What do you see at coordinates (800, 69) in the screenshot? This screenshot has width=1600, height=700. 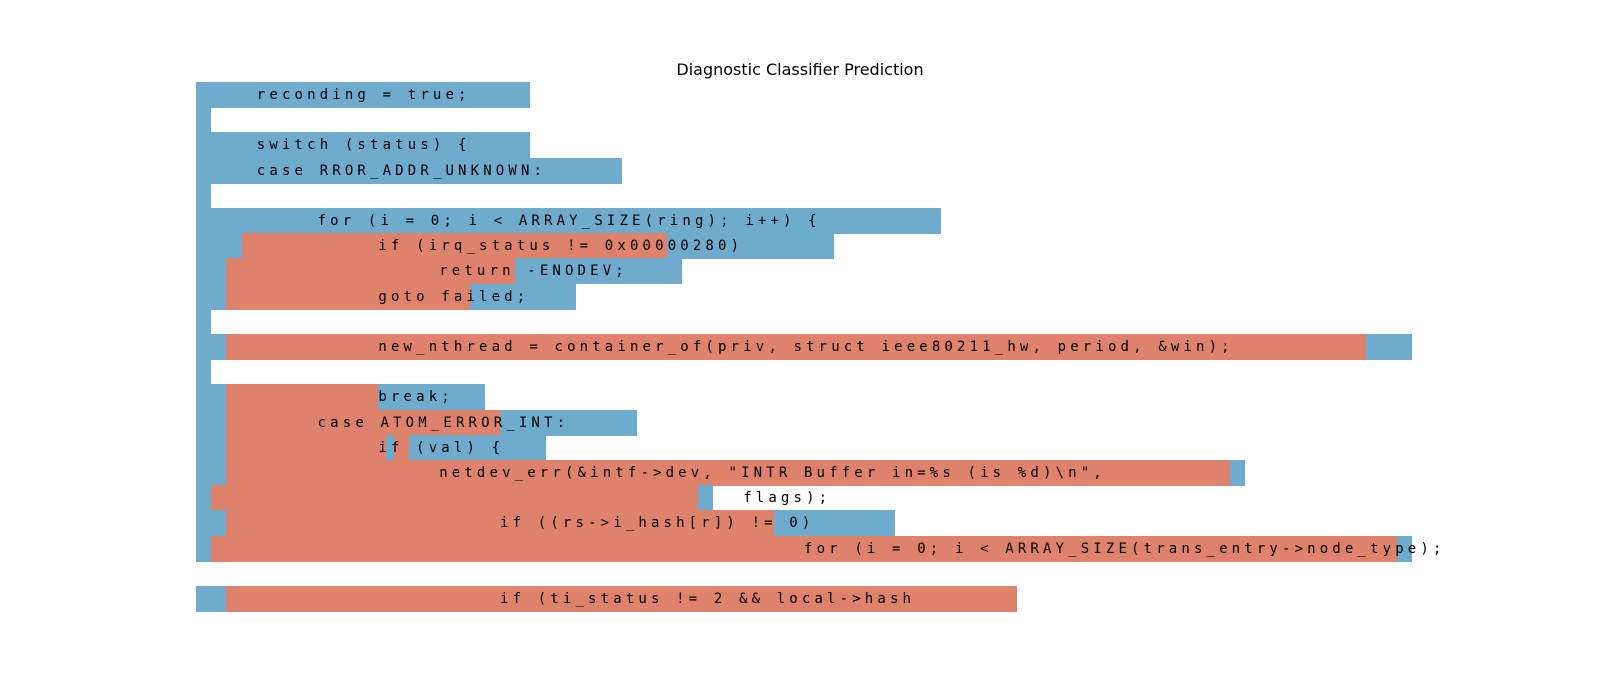 I see `figure-title: Diagnostic Classifier Prediction` at bounding box center [800, 69].